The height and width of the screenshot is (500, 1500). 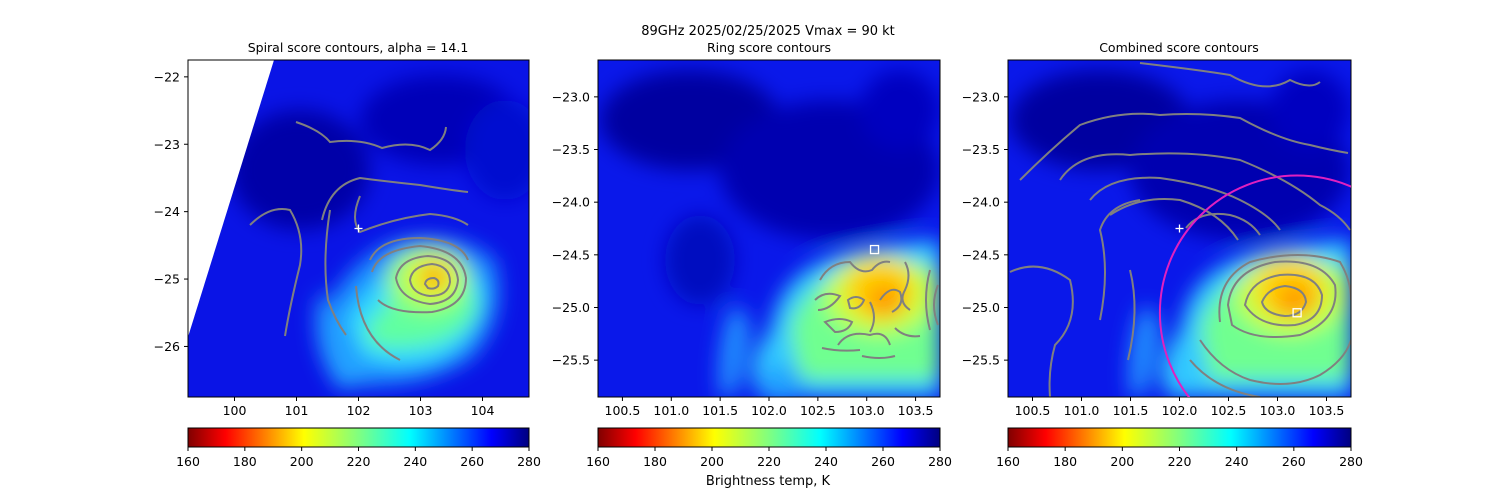 I want to click on y-tick-label: −25, so click(x=167, y=279).